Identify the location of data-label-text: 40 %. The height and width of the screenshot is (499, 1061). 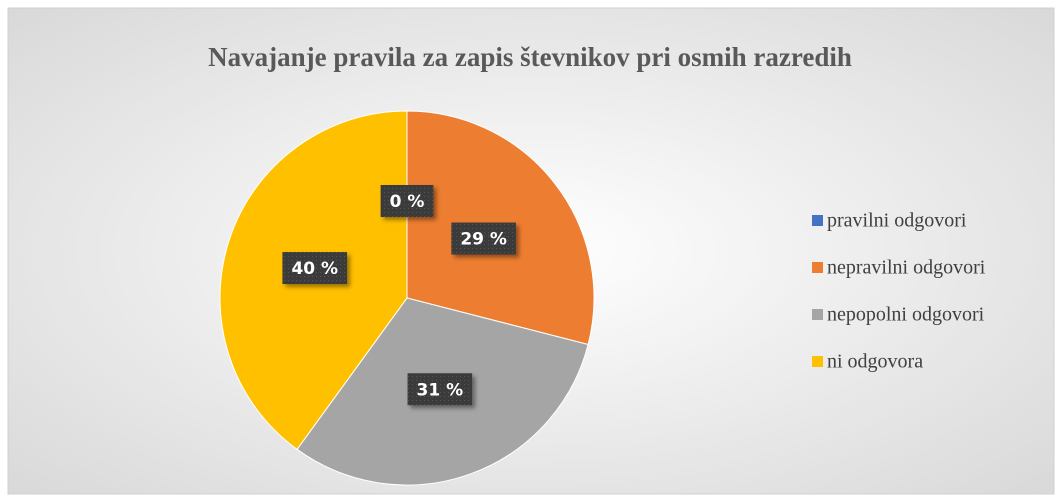
(314, 269).